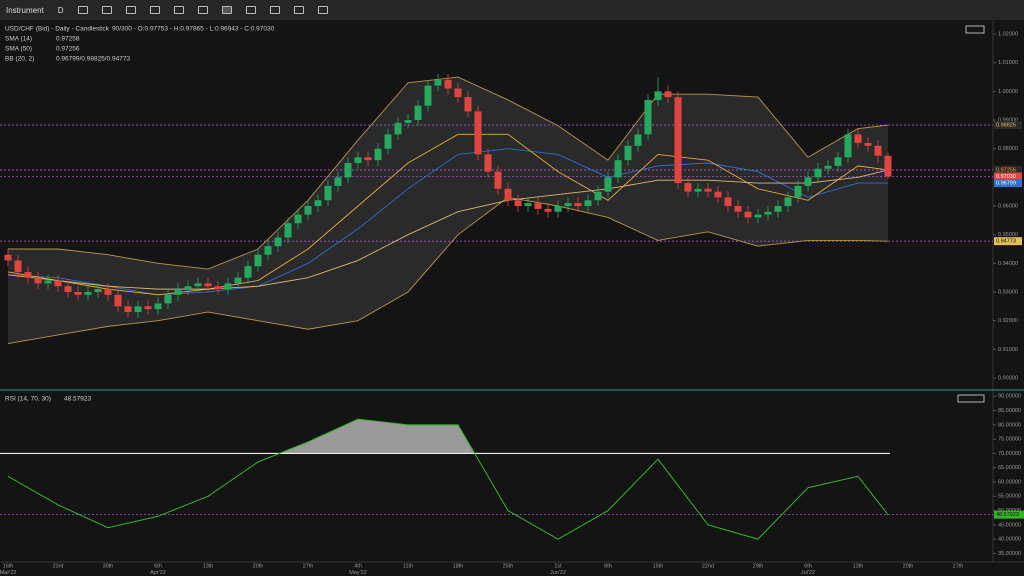 This screenshot has width=1024, height=576. What do you see at coordinates (358, 573) in the screenshot?
I see `x-tick-month: May'22` at bounding box center [358, 573].